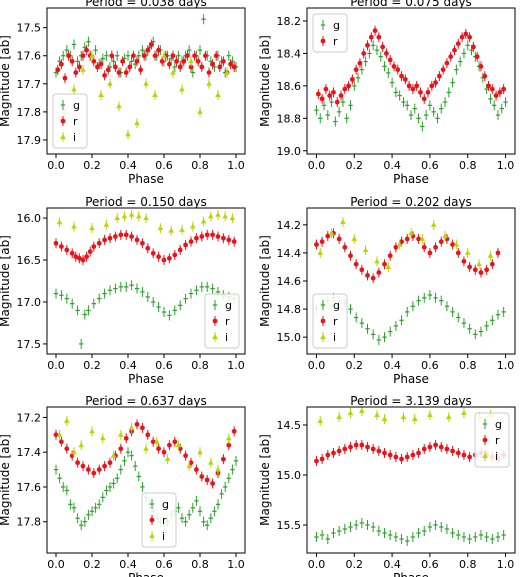  Describe the element at coordinates (145, 314) in the screenshot. I see `series-g` at that location.